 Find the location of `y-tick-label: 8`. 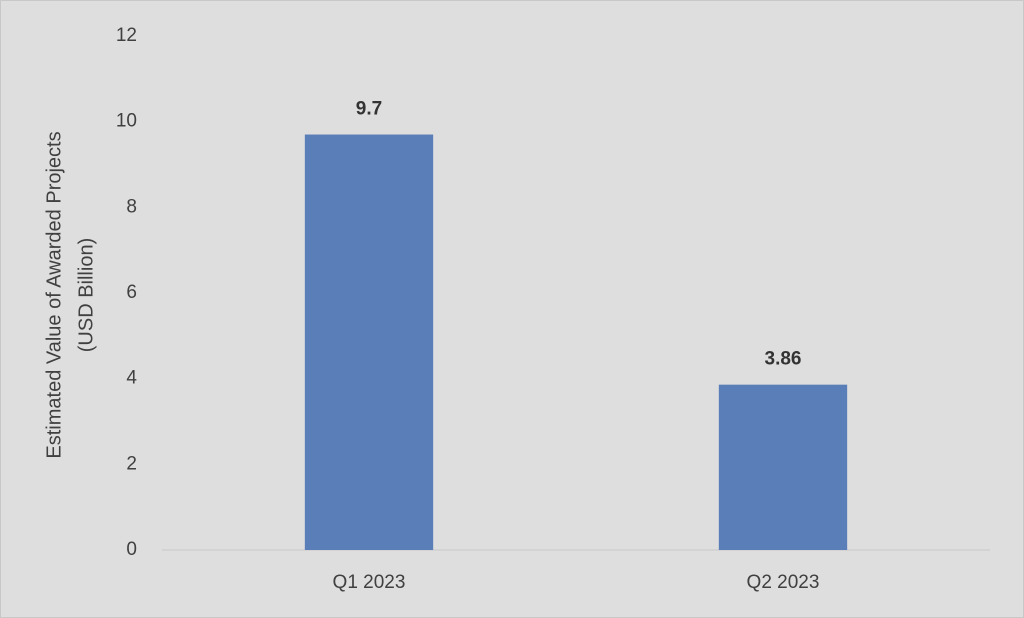

y-tick-label: 8 is located at coordinates (131, 206).